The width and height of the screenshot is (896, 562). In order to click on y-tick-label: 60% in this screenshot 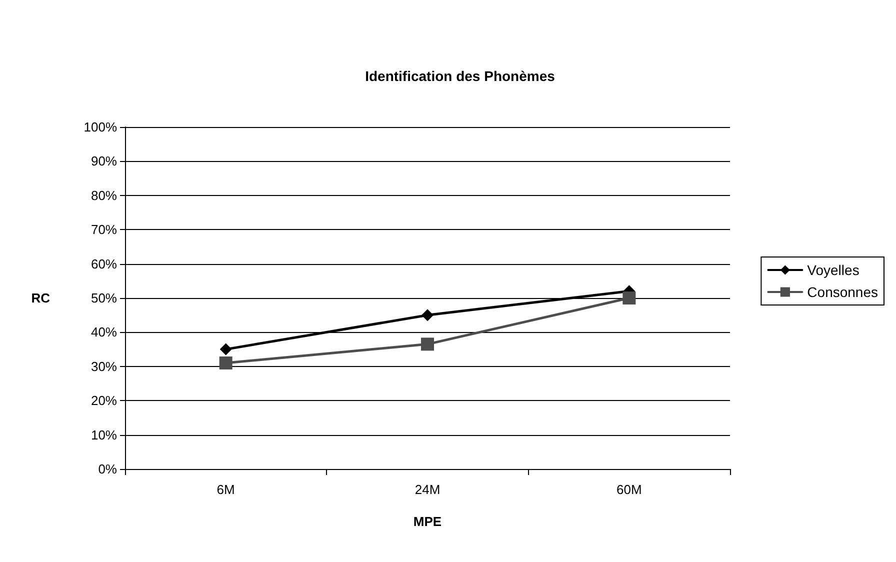, I will do `click(104, 264)`.